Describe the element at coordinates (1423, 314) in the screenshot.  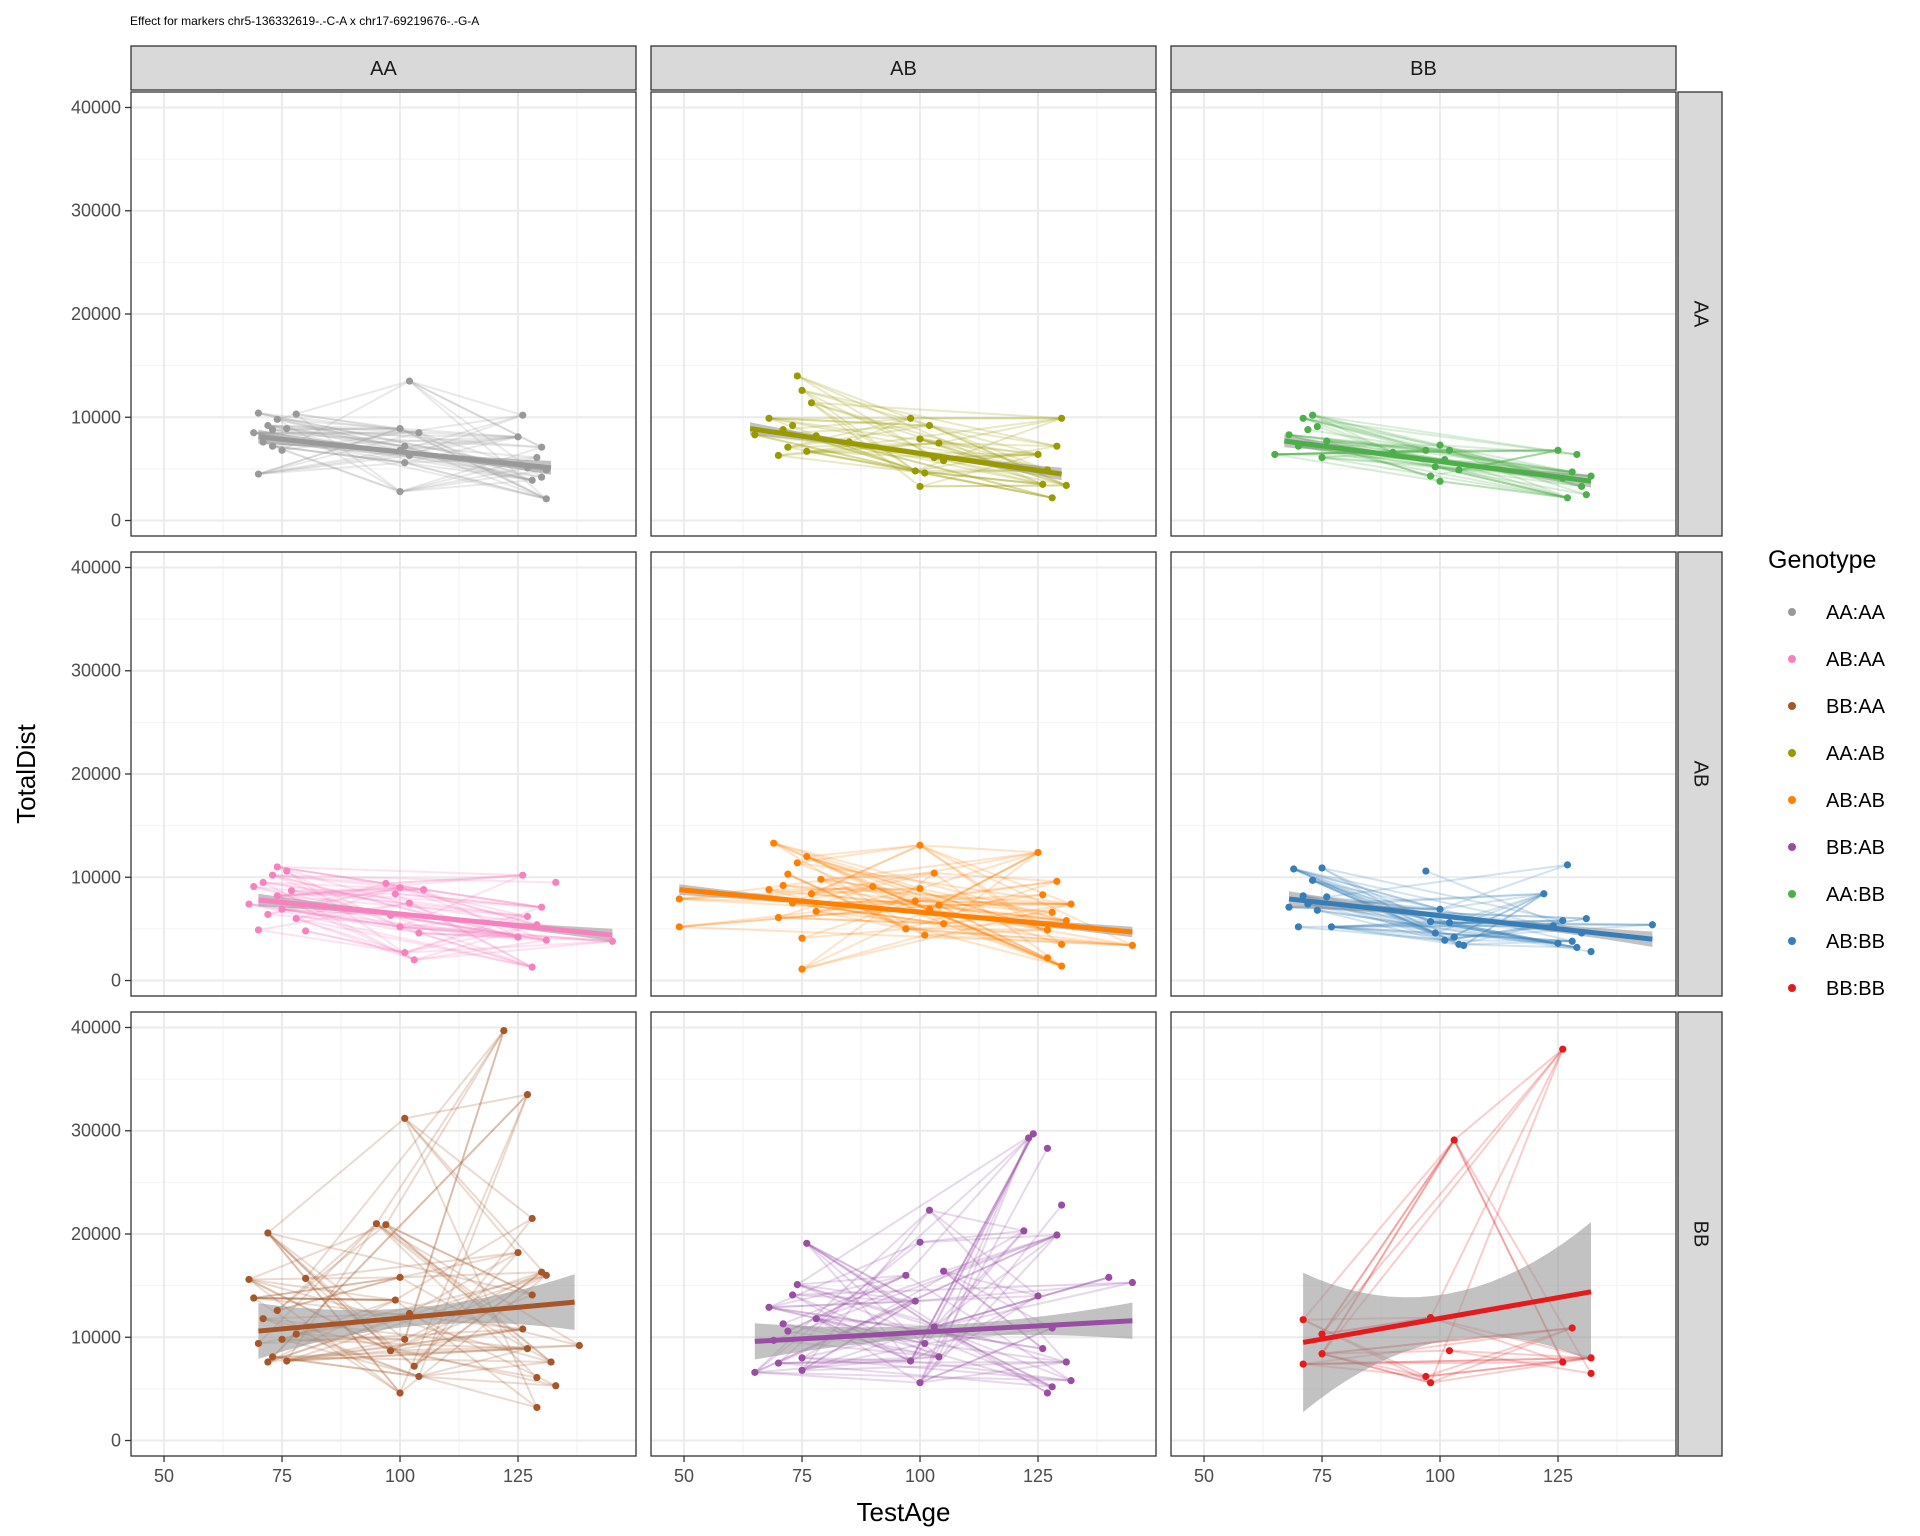
I see `facet-panel` at that location.